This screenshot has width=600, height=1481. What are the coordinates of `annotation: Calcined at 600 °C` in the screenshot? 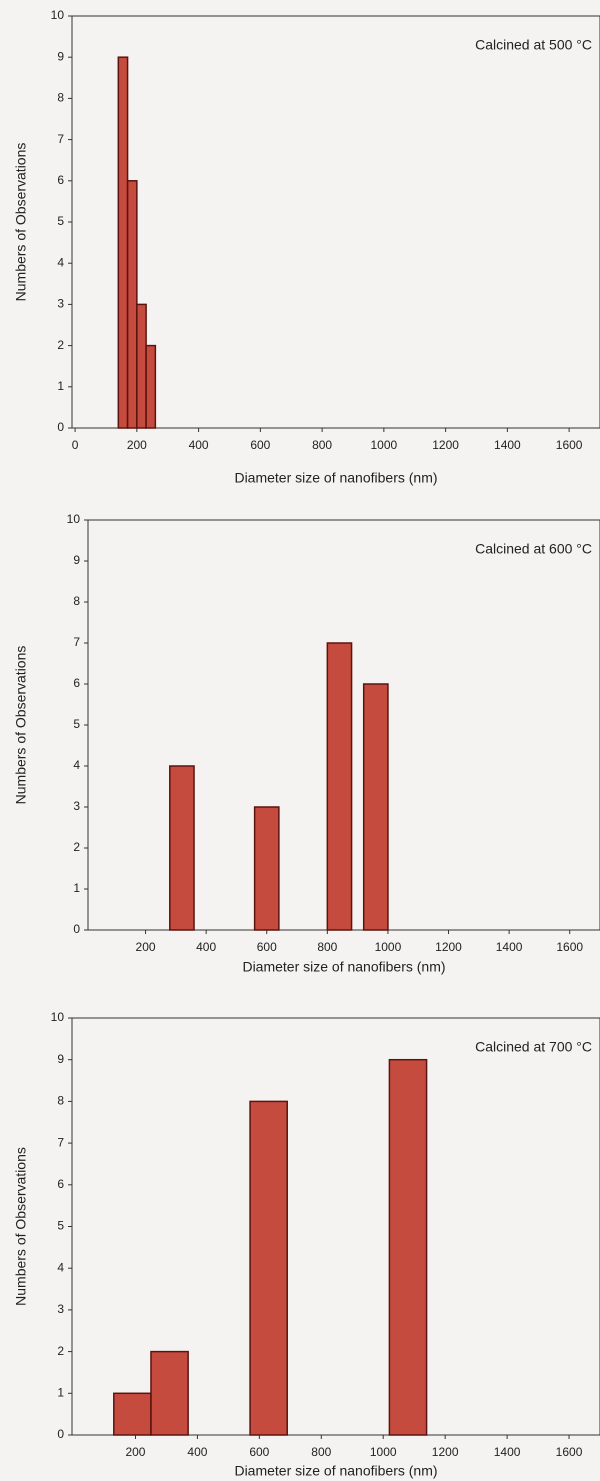 It's located at (533, 549).